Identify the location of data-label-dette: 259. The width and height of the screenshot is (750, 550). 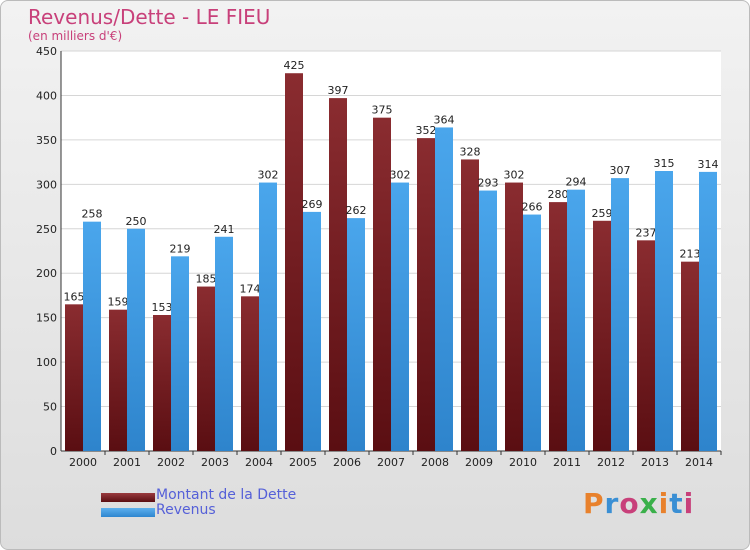
(602, 213).